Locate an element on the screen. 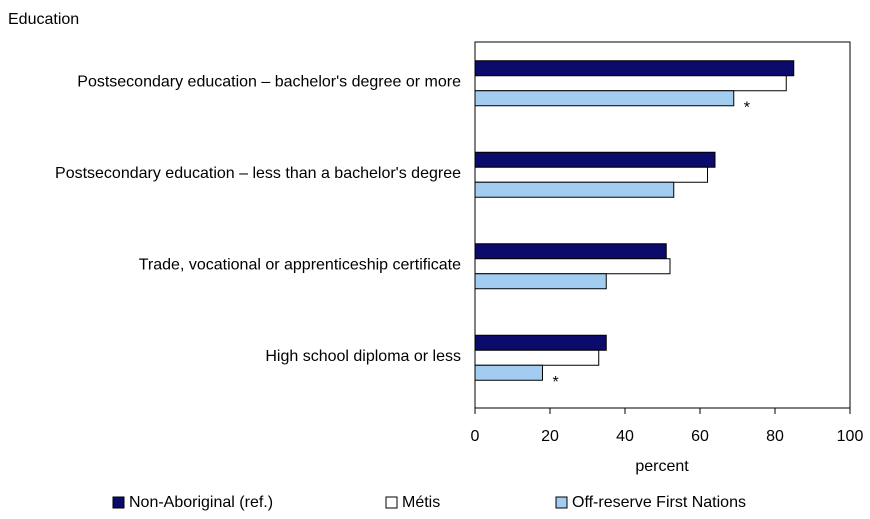 The height and width of the screenshot is (519, 870). legend-label: Off-reserve First Nations is located at coordinates (659, 502).